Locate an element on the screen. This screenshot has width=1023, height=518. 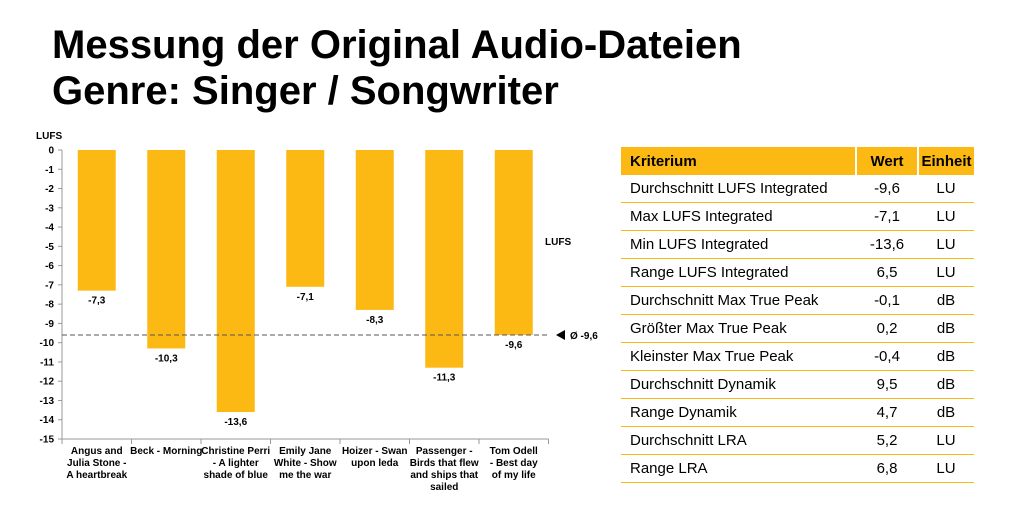
x-category-label-line: Angus and is located at coordinates (97, 451).